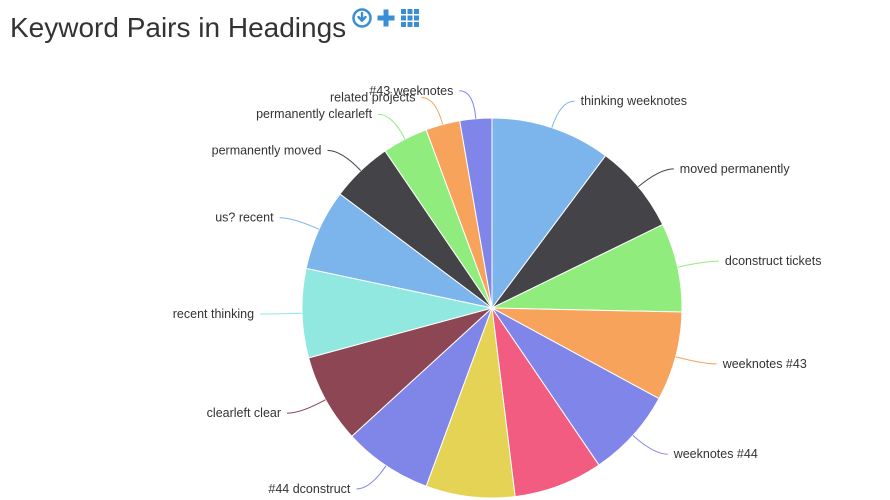 This screenshot has width=890, height=500. I want to click on slice-label-dconstruct-tickets: dconstruct tickets, so click(773, 261).